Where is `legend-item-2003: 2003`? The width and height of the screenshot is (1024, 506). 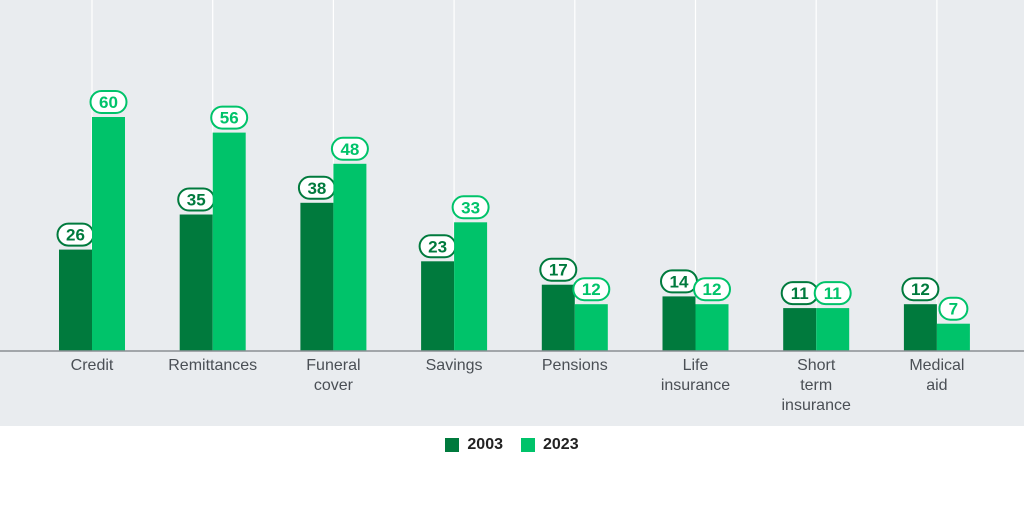 legend-item-2003: 2003 is located at coordinates (474, 445).